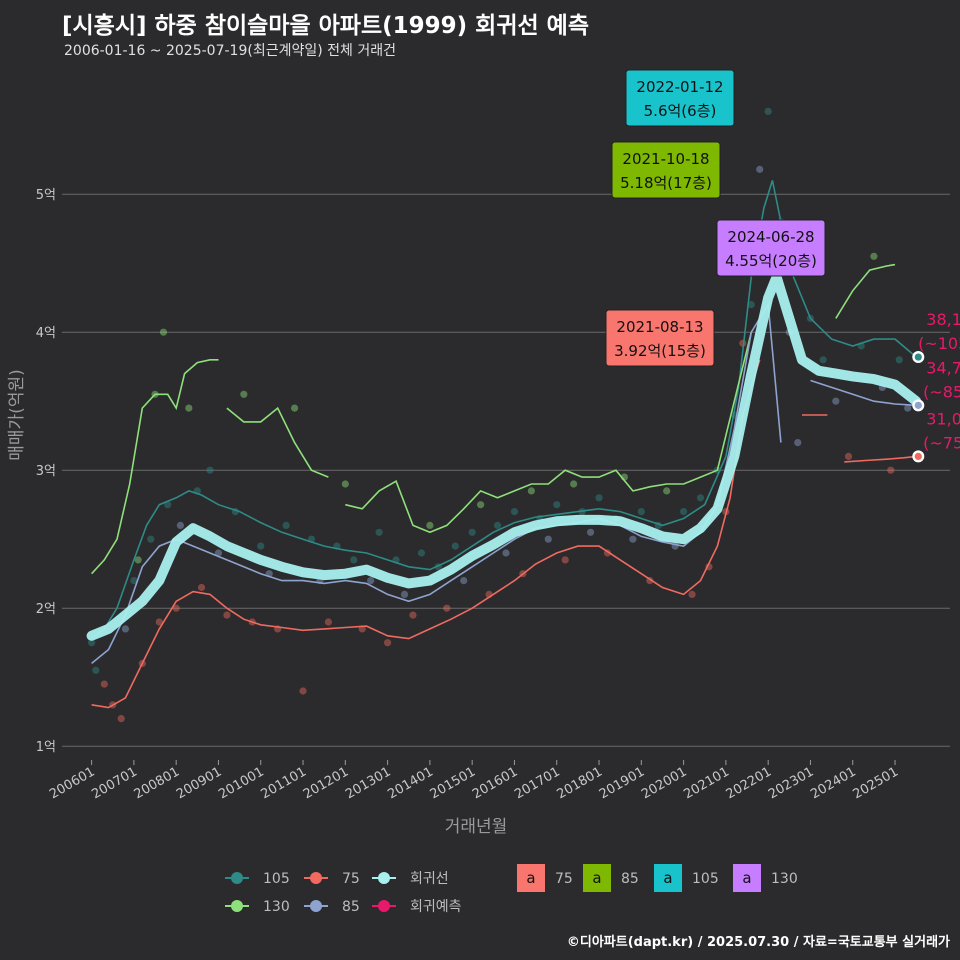 The width and height of the screenshot is (960, 960). What do you see at coordinates (351, 879) in the screenshot?
I see `legend-label: 75` at bounding box center [351, 879].